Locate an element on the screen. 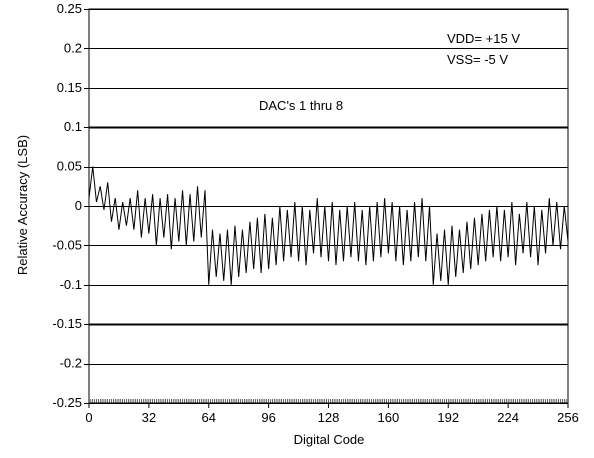  y-tick-label: -0.15 is located at coordinates (67, 323).